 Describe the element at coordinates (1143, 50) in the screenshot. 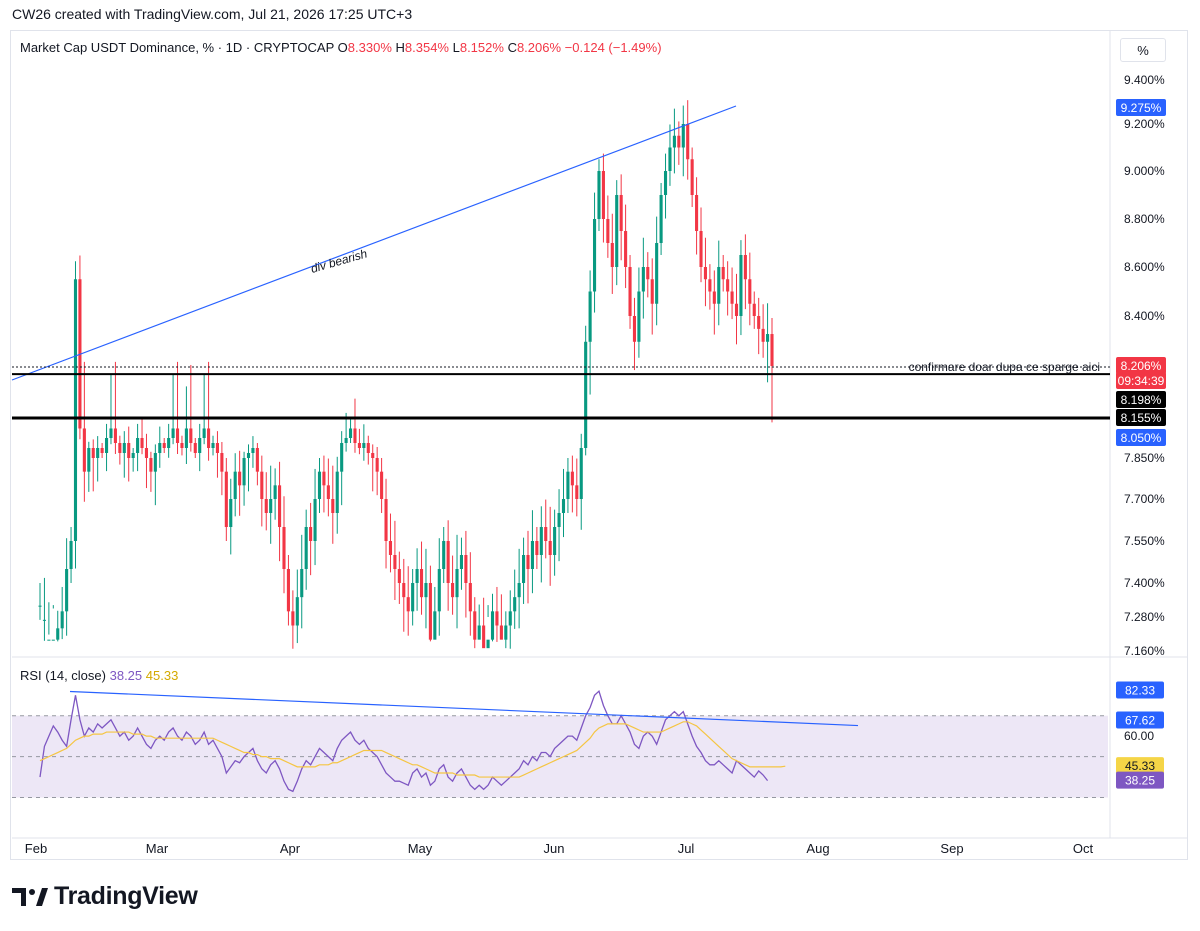

I see `percent-scale-button: %` at that location.